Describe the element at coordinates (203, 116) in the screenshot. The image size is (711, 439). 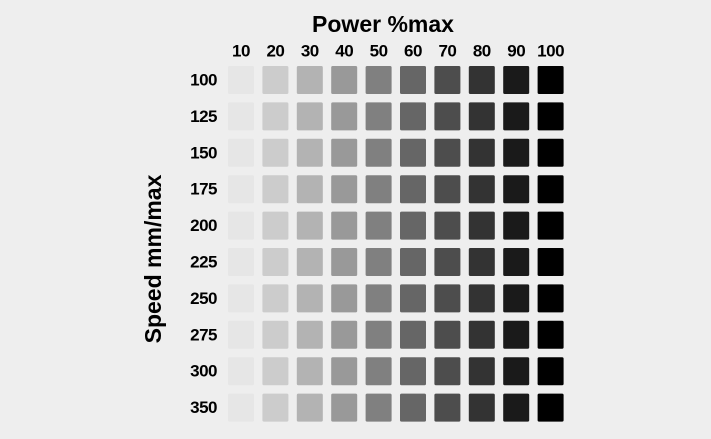
I see `row-label: 125` at that location.